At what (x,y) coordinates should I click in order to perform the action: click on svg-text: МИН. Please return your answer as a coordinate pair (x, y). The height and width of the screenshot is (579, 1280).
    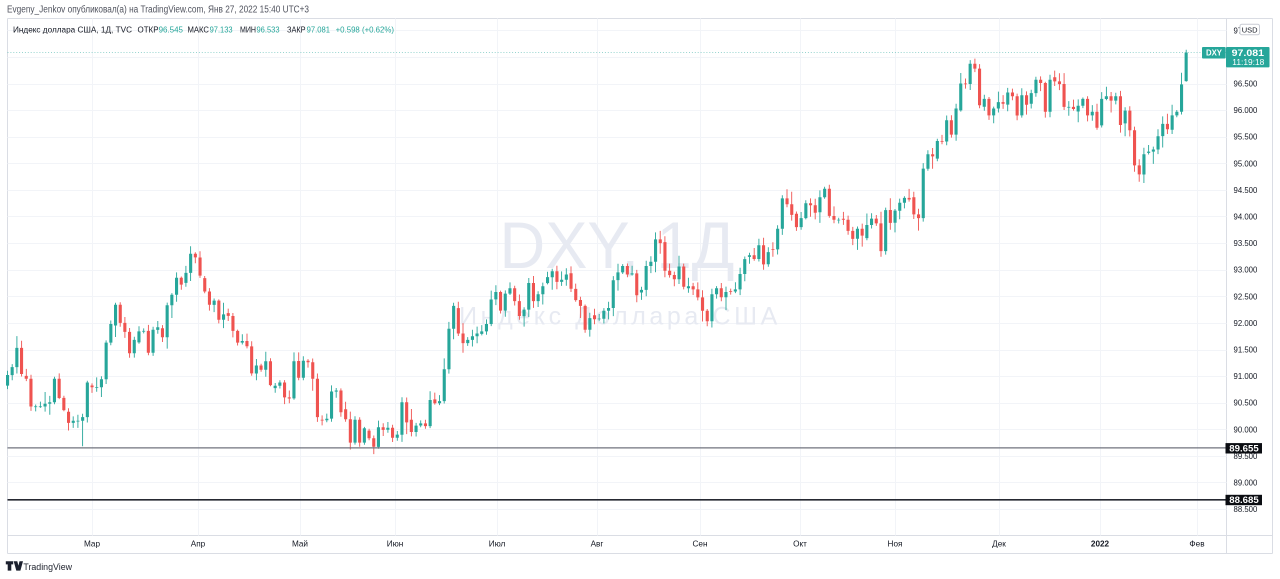
    Looking at the image, I should click on (248, 29).